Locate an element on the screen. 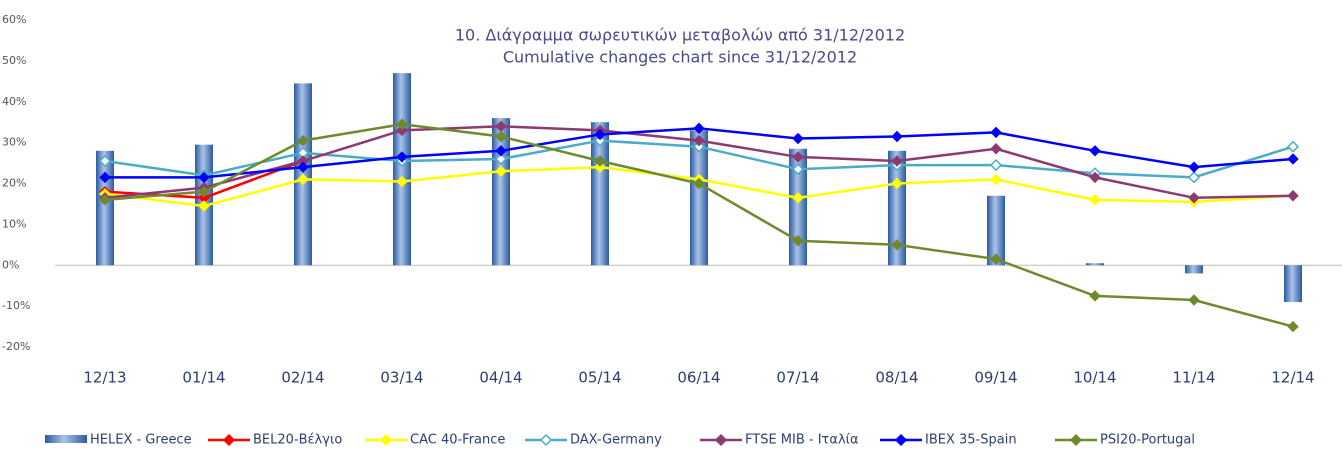 Image resolution: width=1342 pixels, height=450 pixels. x-tick-label: 07/14 is located at coordinates (797, 378).